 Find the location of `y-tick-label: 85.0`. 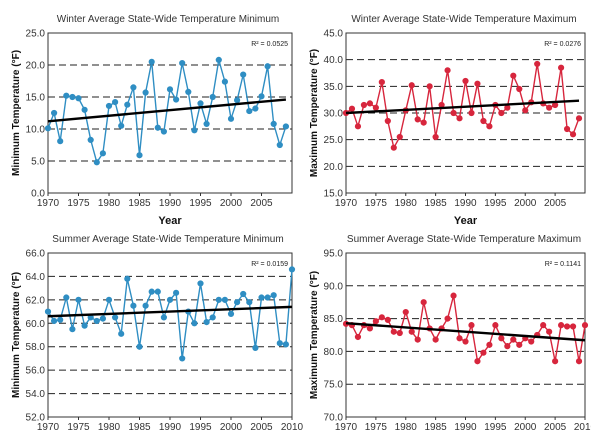

y-tick-label: 85.0 is located at coordinates (334, 319).